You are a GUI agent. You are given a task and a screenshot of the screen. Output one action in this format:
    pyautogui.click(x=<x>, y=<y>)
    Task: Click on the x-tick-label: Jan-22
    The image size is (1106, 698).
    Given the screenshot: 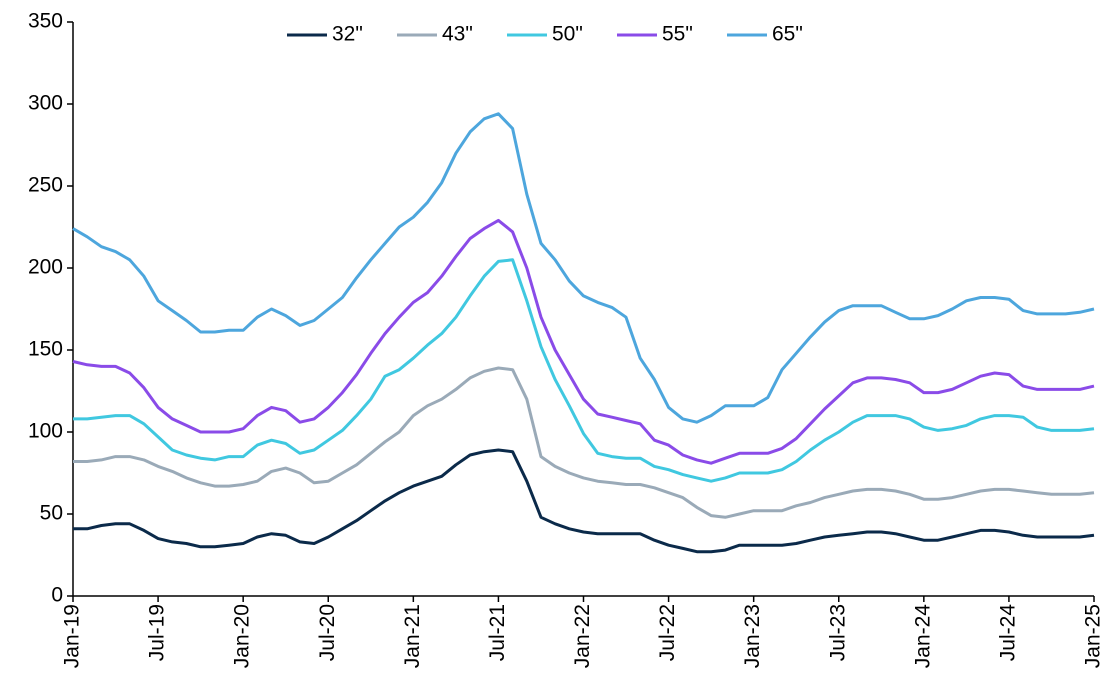 What is the action you would take?
    pyautogui.click(x=582, y=636)
    